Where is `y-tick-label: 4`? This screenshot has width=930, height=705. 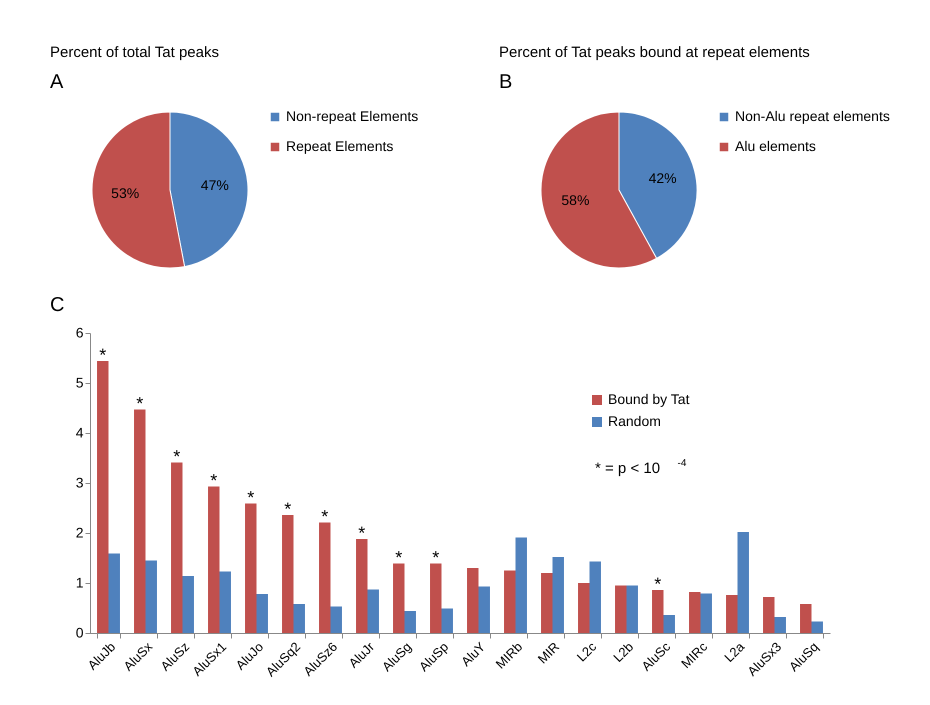
y-tick-label: 4 is located at coordinates (80, 432).